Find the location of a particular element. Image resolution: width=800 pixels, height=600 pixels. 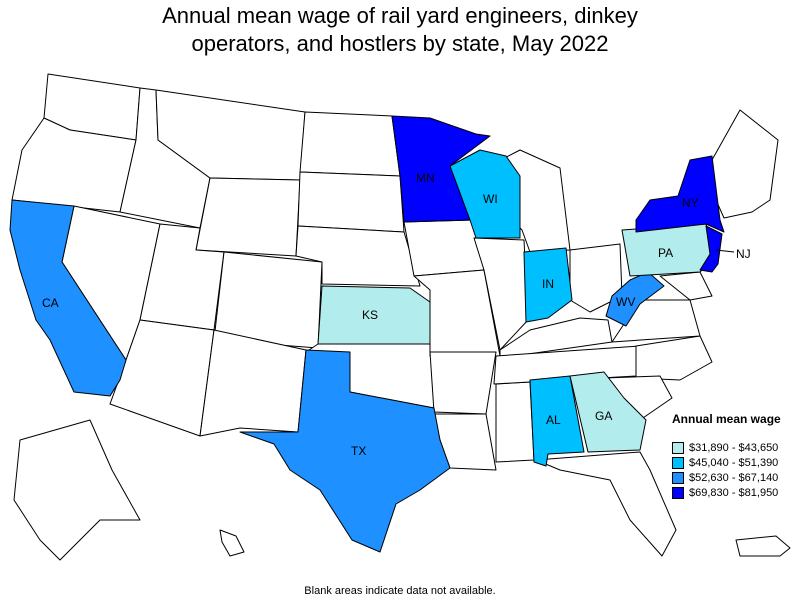

state-tx is located at coordinates (345, 451).